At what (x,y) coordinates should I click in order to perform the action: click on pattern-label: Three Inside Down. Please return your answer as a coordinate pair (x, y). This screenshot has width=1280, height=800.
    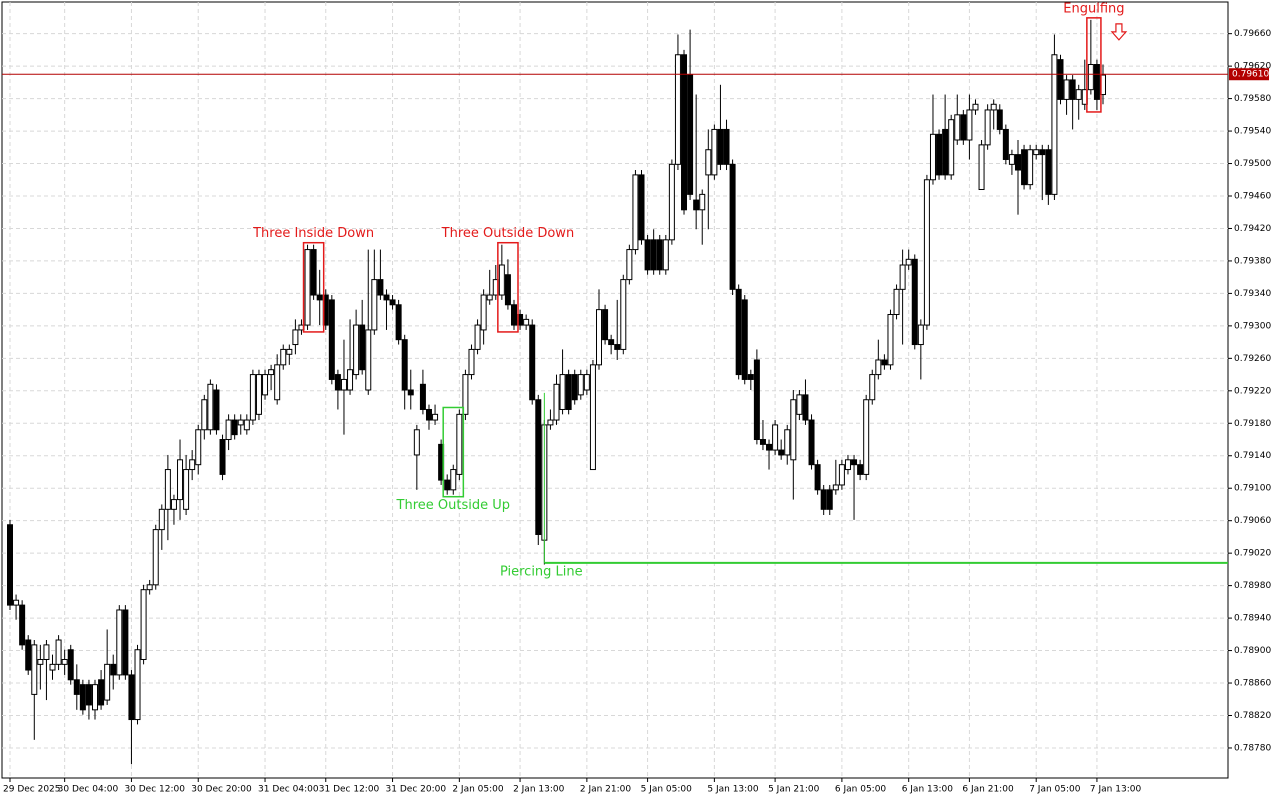
    Looking at the image, I should click on (313, 233).